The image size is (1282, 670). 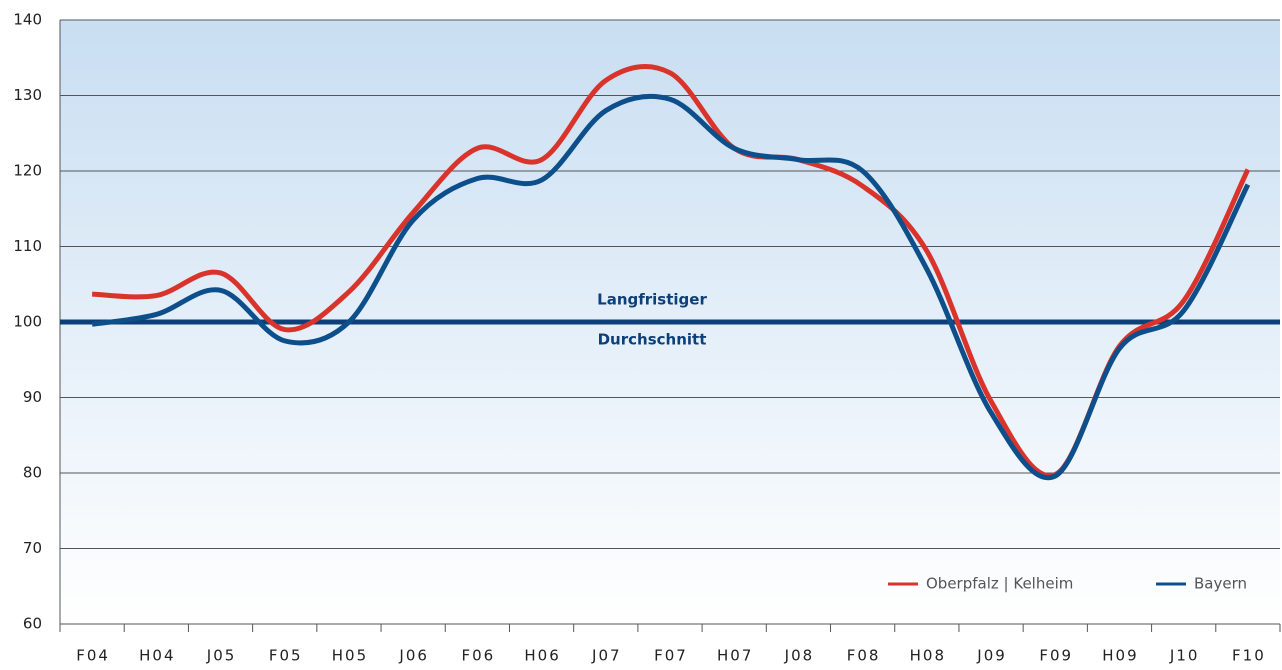 I want to click on annotation: Langfristiger, so click(x=652, y=300).